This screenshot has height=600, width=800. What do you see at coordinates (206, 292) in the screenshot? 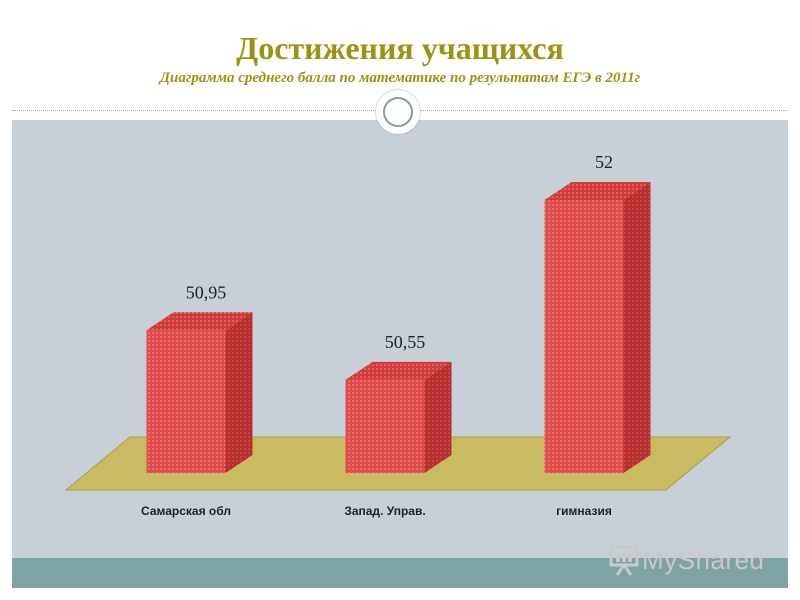
I see `data-label-1: 50,95` at bounding box center [206, 292].